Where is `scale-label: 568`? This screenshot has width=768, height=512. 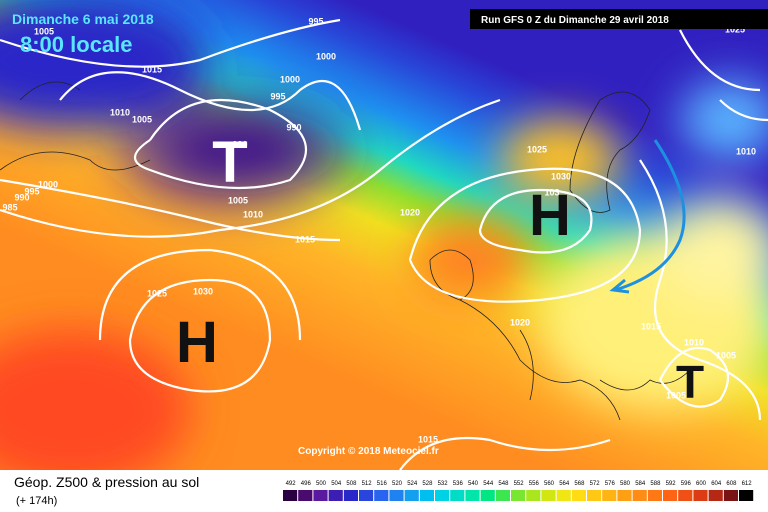 scale-label: 568 is located at coordinates (579, 484).